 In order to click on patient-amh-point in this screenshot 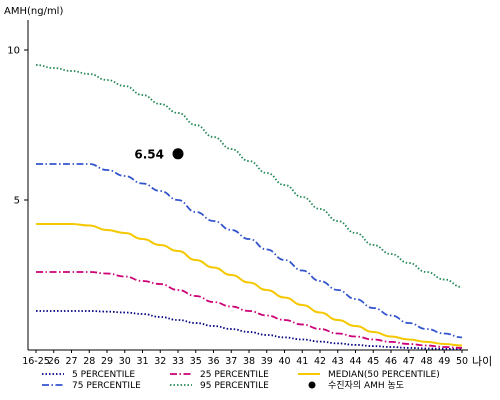, I will do `click(178, 154)`.